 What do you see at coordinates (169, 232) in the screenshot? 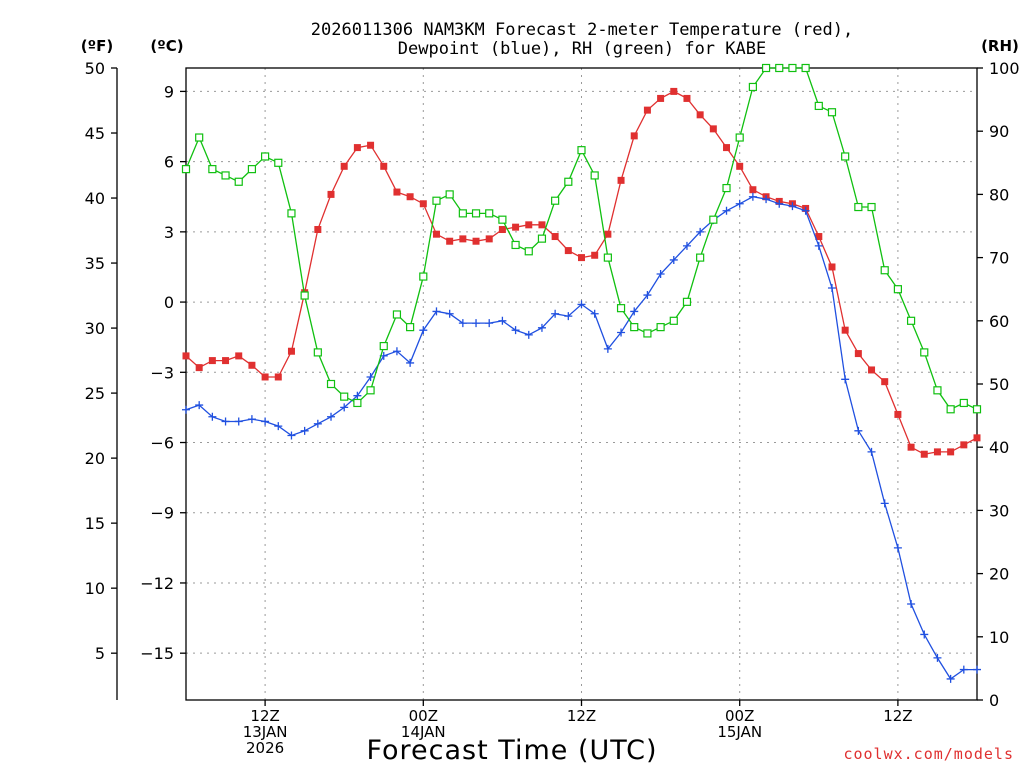
I see `celsius-tick-label: 3` at bounding box center [169, 232].